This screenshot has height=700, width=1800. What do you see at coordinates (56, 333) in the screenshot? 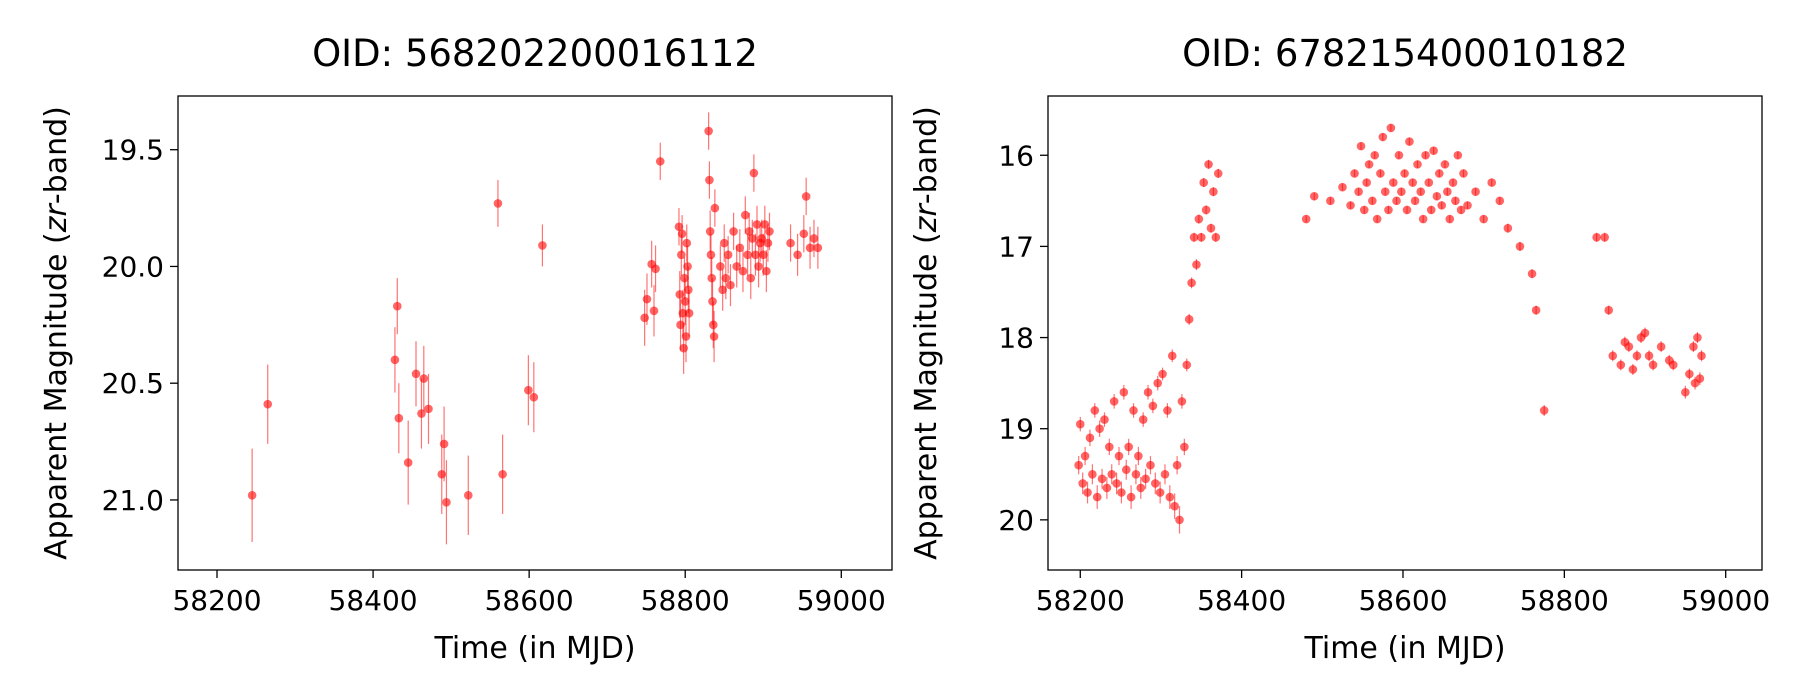
I see `y-axis-label: Apparent Magnitude (zr-band)` at bounding box center [56, 333].